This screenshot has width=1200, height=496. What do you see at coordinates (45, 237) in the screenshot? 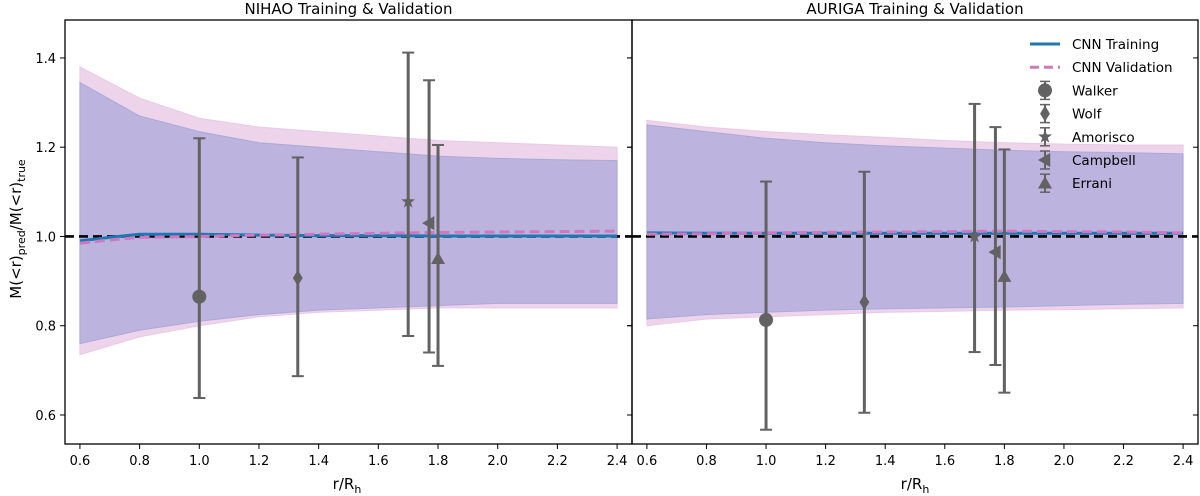
I see `y-tick-label: 1.0` at bounding box center [45, 237].